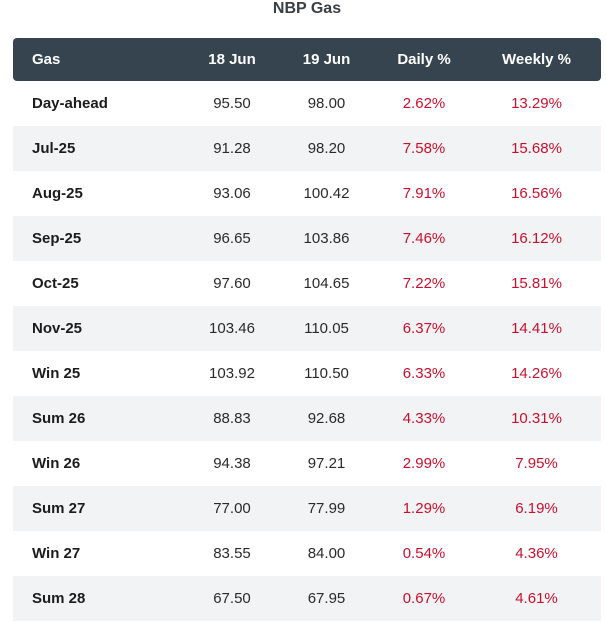 The width and height of the screenshot is (606, 622). What do you see at coordinates (536, 373) in the screenshot?
I see `cell-weekly-change: 14.26%` at bounding box center [536, 373].